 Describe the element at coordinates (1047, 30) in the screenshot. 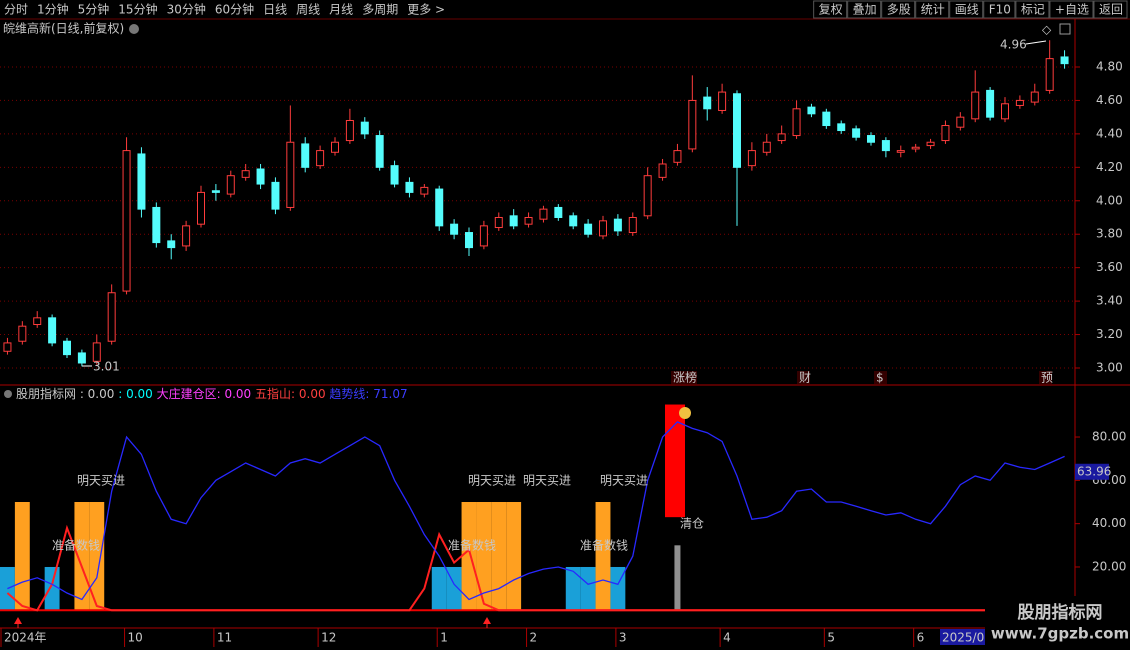

I see `diamond-icon: ◇` at that location.